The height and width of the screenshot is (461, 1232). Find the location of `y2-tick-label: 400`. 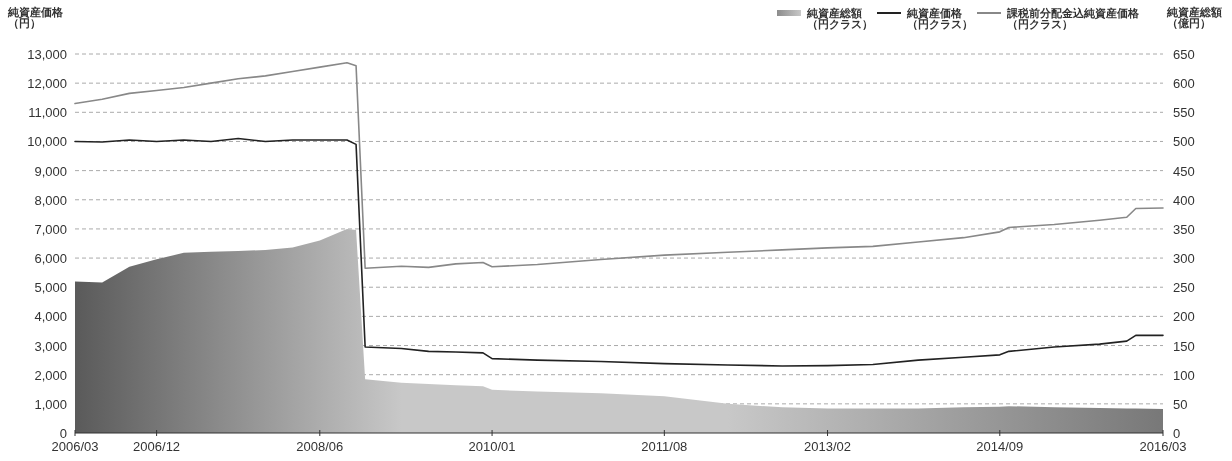

y2-tick-label: 400 is located at coordinates (1184, 200).